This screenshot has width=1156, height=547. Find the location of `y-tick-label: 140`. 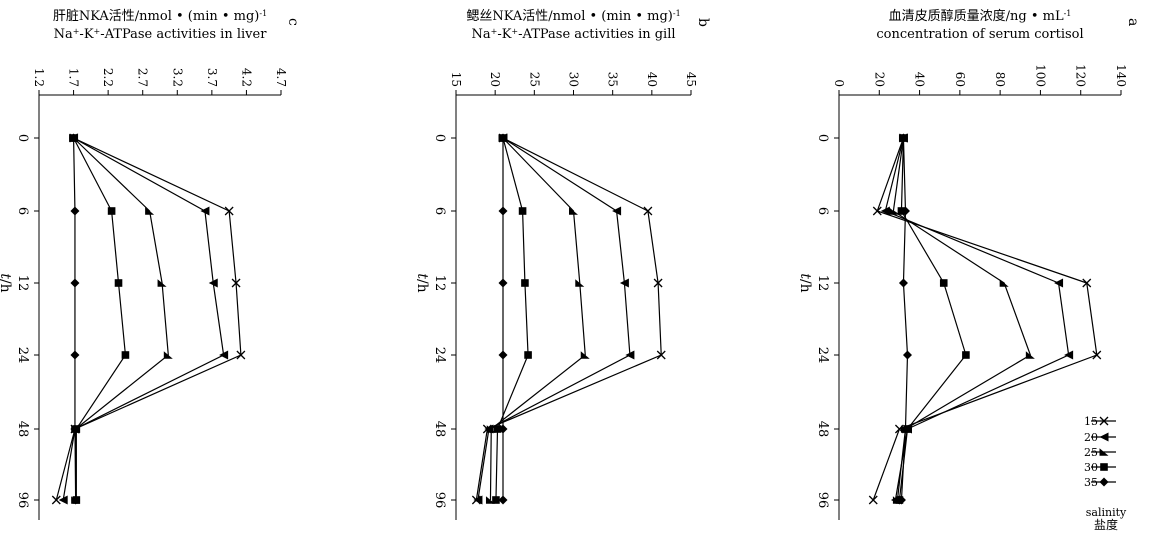

y-tick-label: 140 is located at coordinates (1121, 75).